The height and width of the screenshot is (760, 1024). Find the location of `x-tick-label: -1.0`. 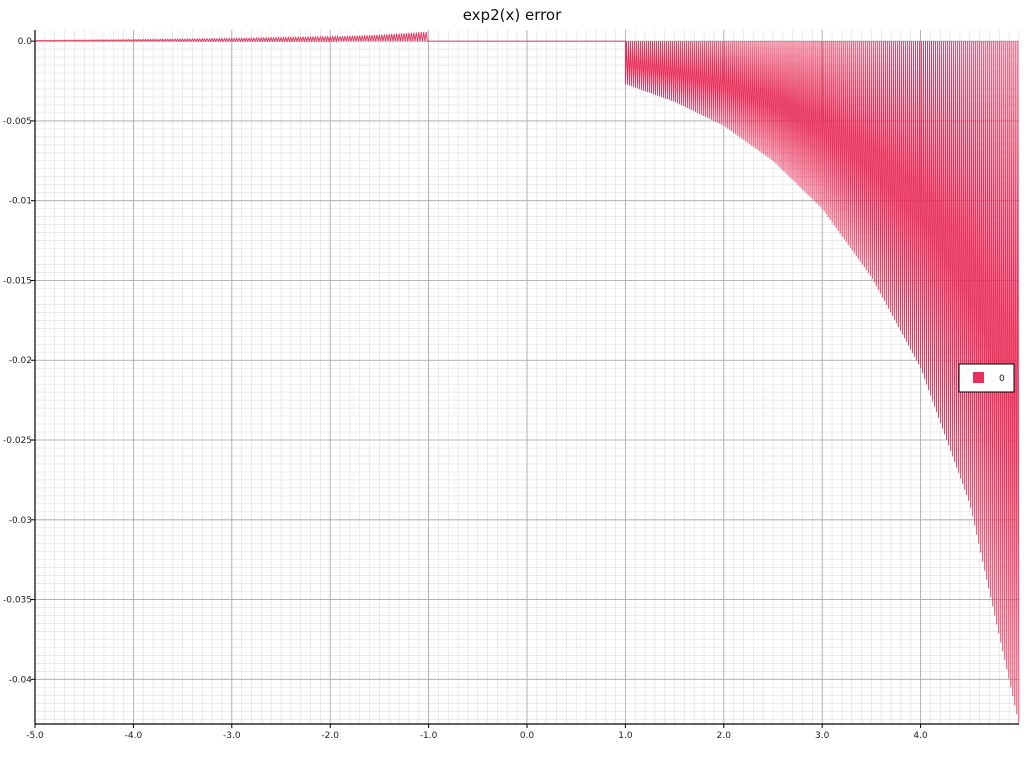

x-tick-label: -1.0 is located at coordinates (429, 736).